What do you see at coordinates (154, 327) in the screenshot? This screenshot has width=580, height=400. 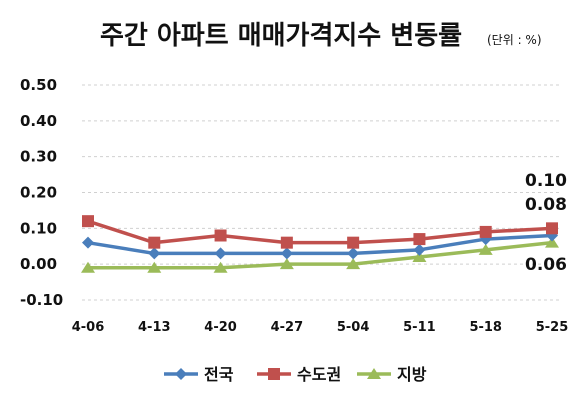 I see `x-tick-label: 4-13` at bounding box center [154, 327].